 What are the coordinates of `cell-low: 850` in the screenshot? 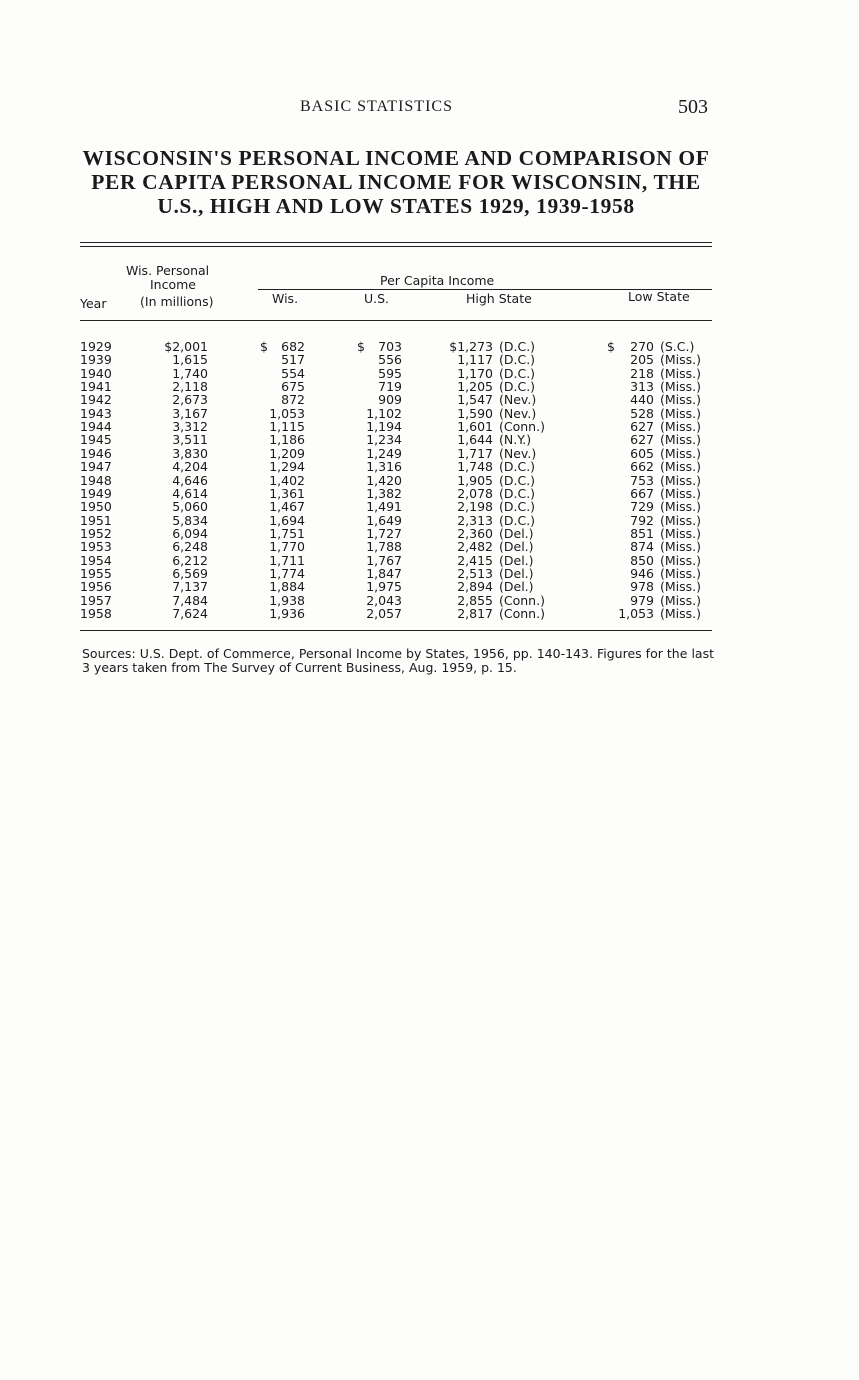 It's located at (642, 560).